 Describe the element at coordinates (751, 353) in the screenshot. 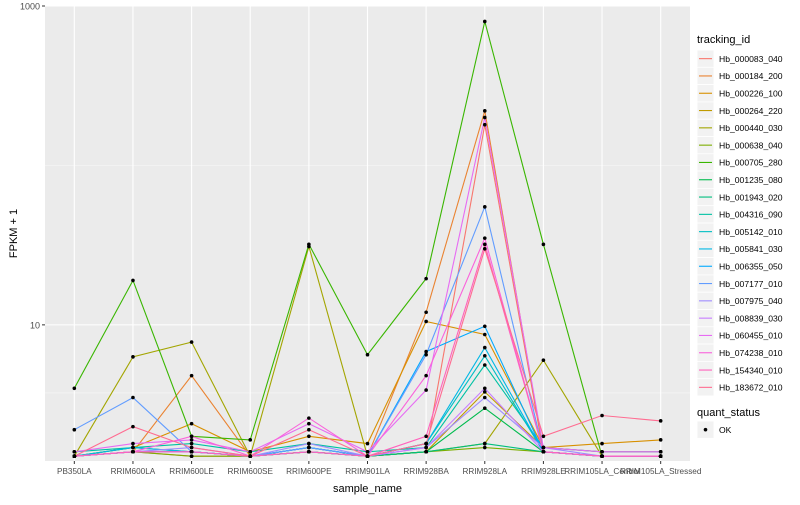

I see `legend-label: Hb_074238_010` at that location.